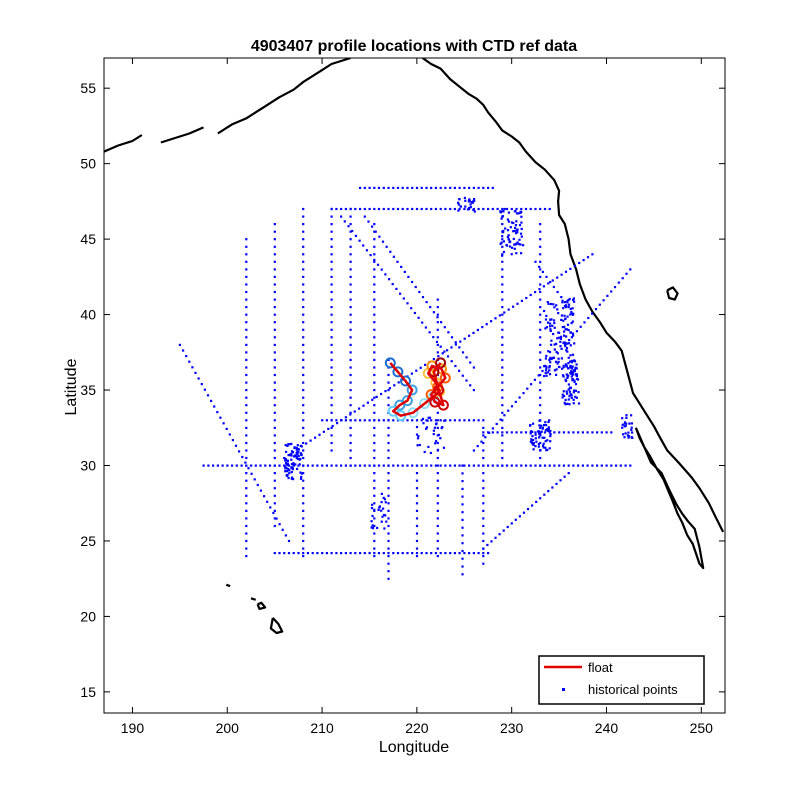 This screenshot has height=800, width=800. Describe the element at coordinates (443, 405) in the screenshot. I see `float-profile-marker` at that location.